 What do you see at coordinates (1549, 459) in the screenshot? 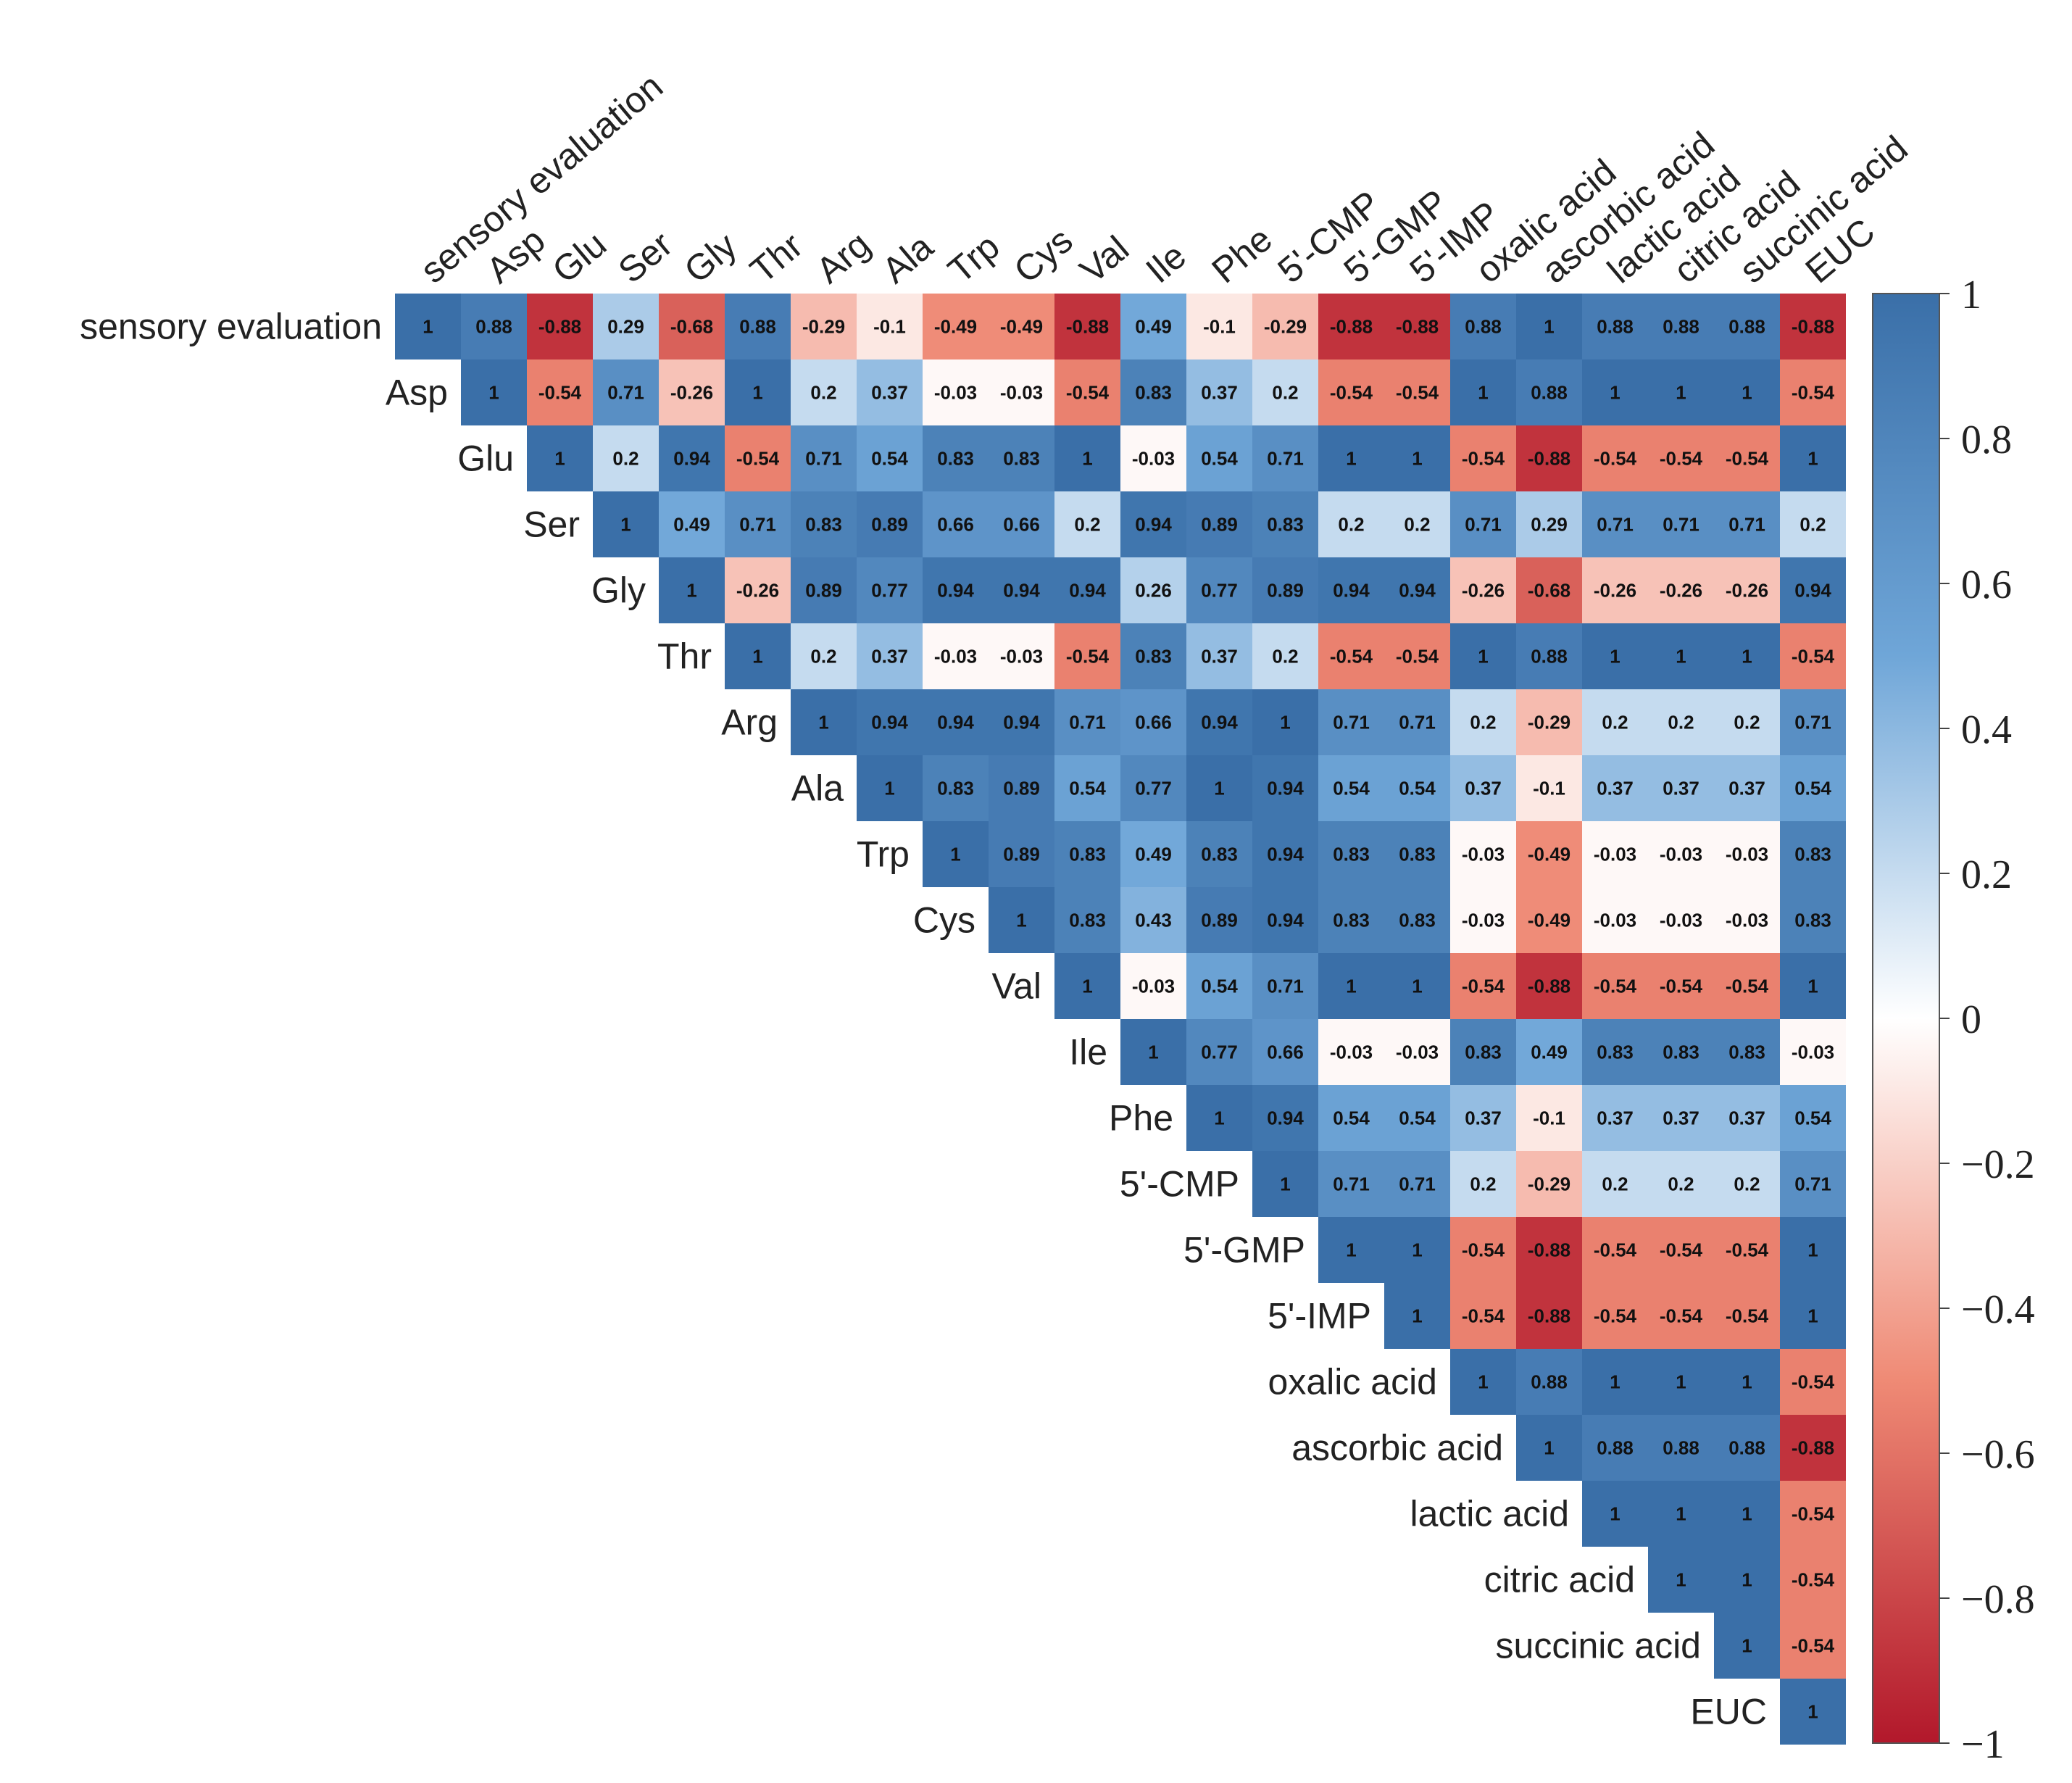
I see `cell-value-label: -0.88` at bounding box center [1549, 459].